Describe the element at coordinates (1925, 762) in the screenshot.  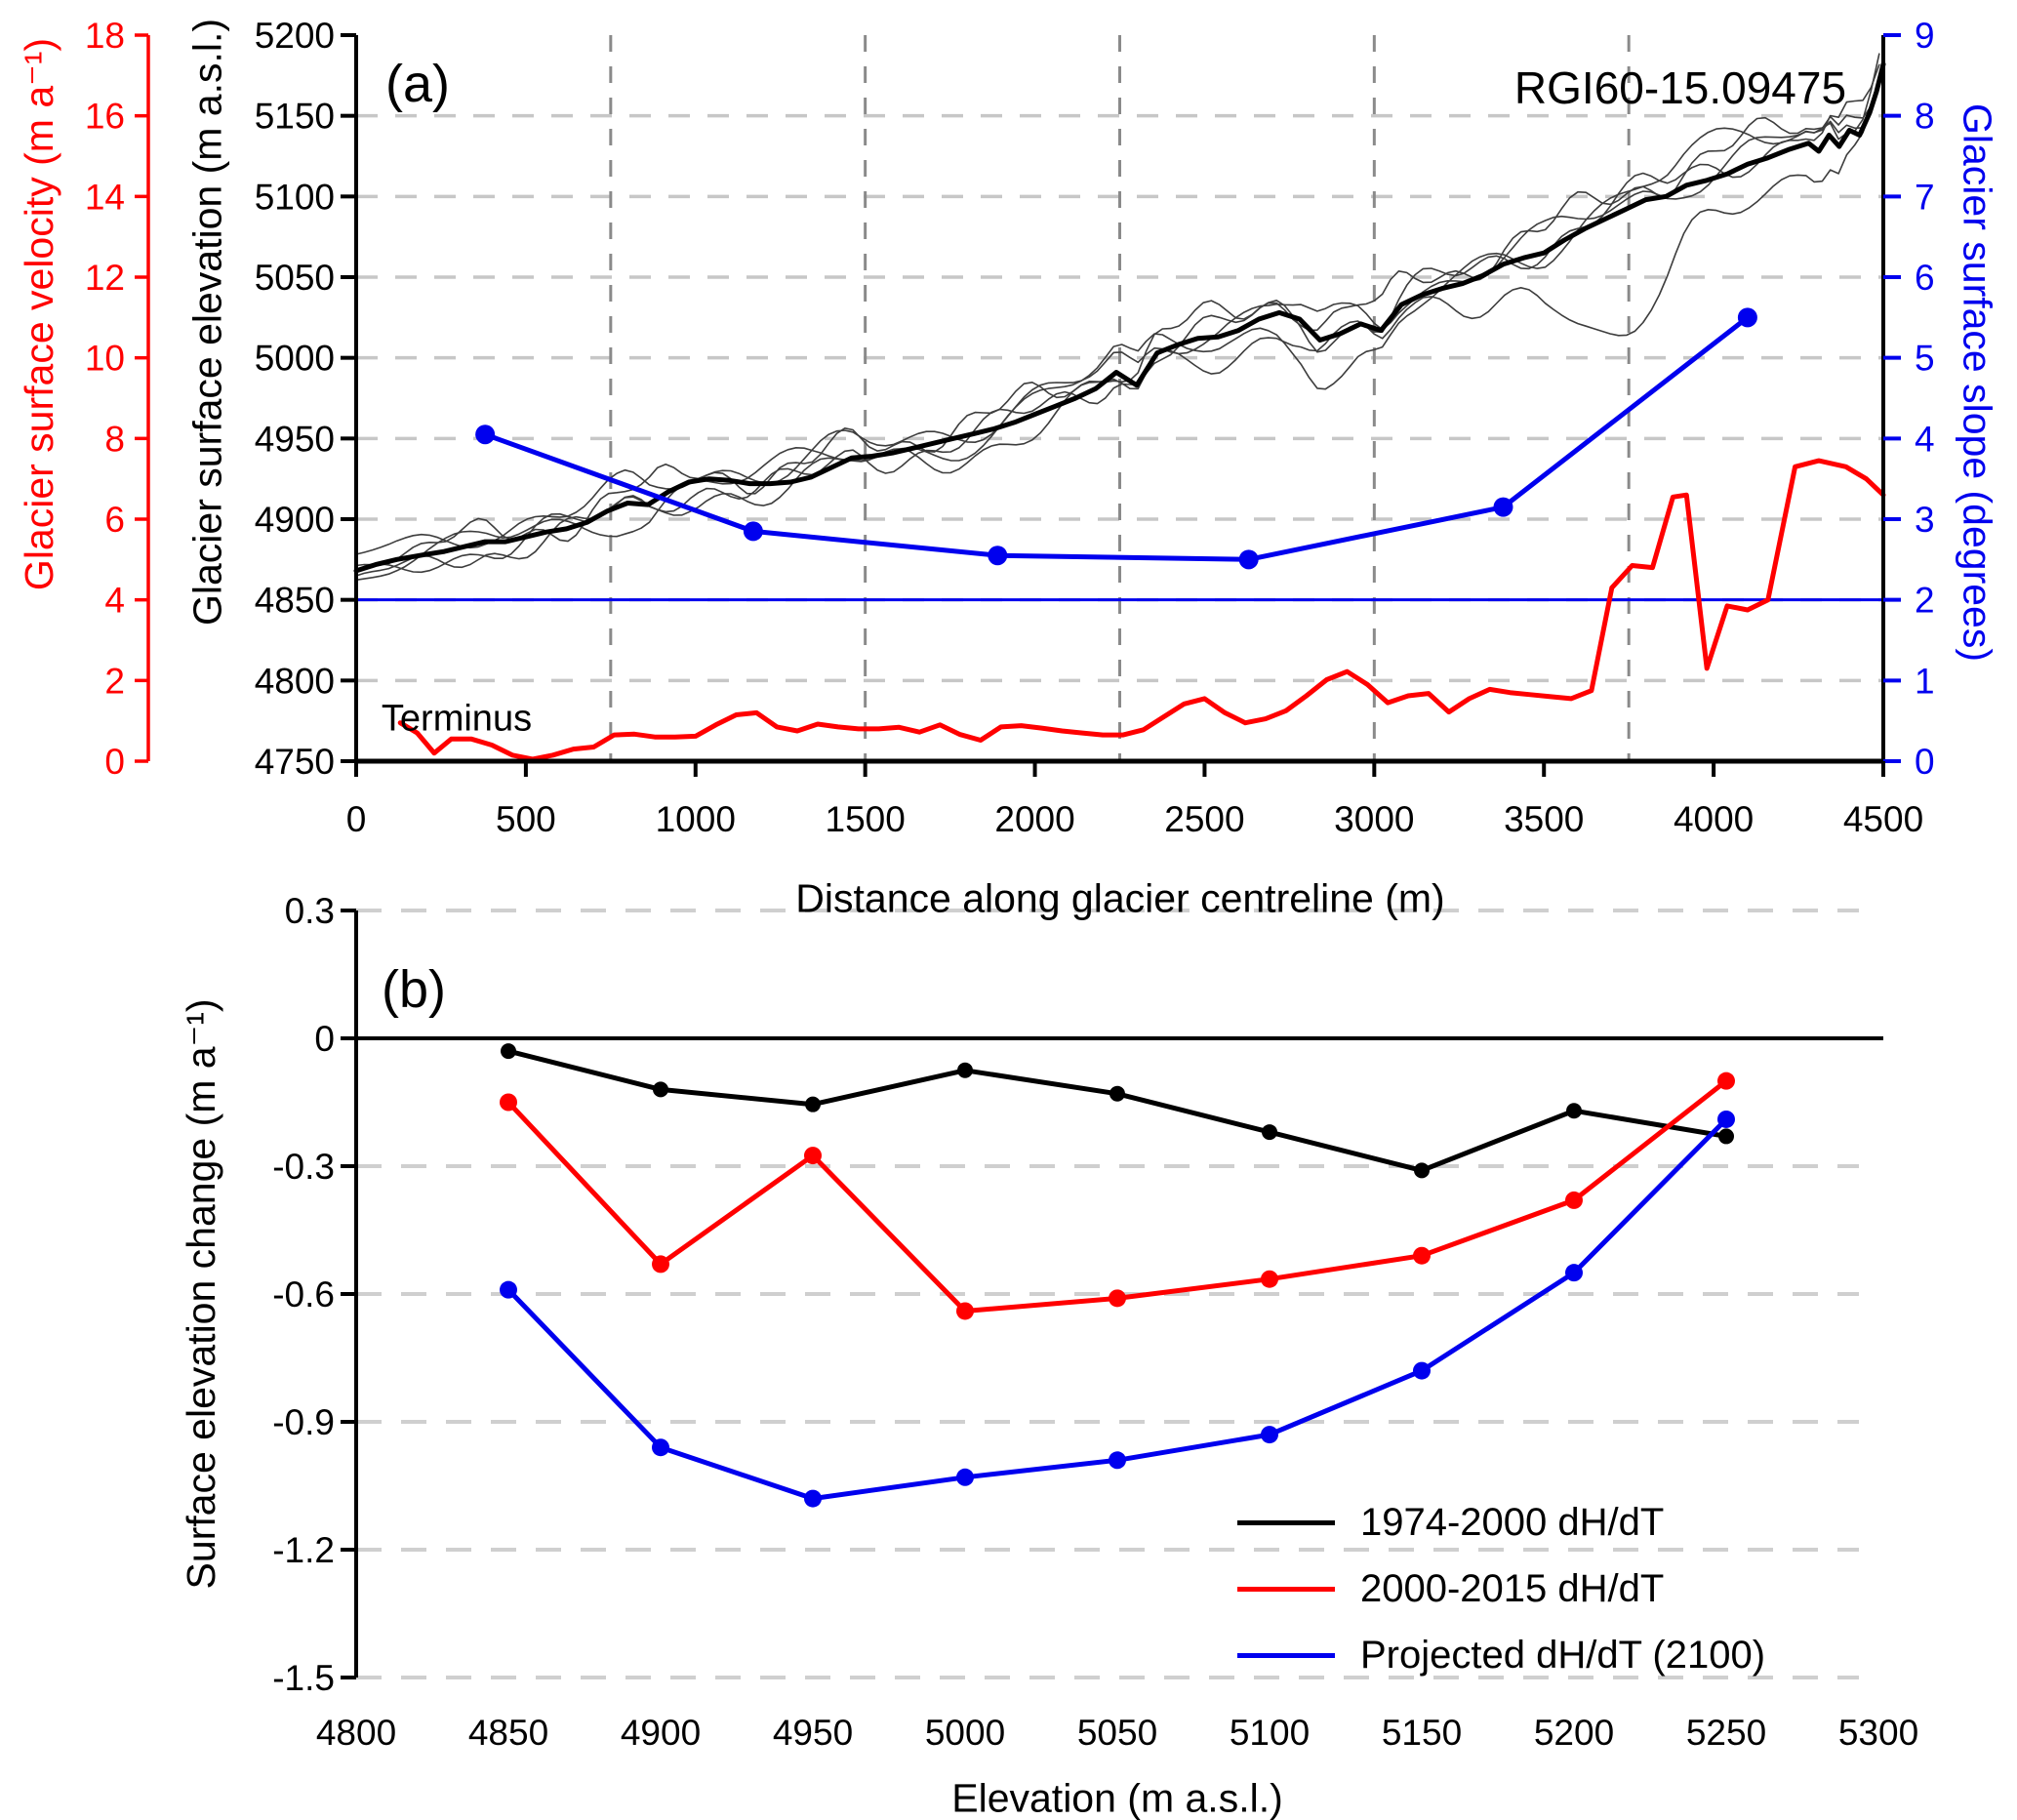
I see `a-slope-tick-label: 0` at that location.